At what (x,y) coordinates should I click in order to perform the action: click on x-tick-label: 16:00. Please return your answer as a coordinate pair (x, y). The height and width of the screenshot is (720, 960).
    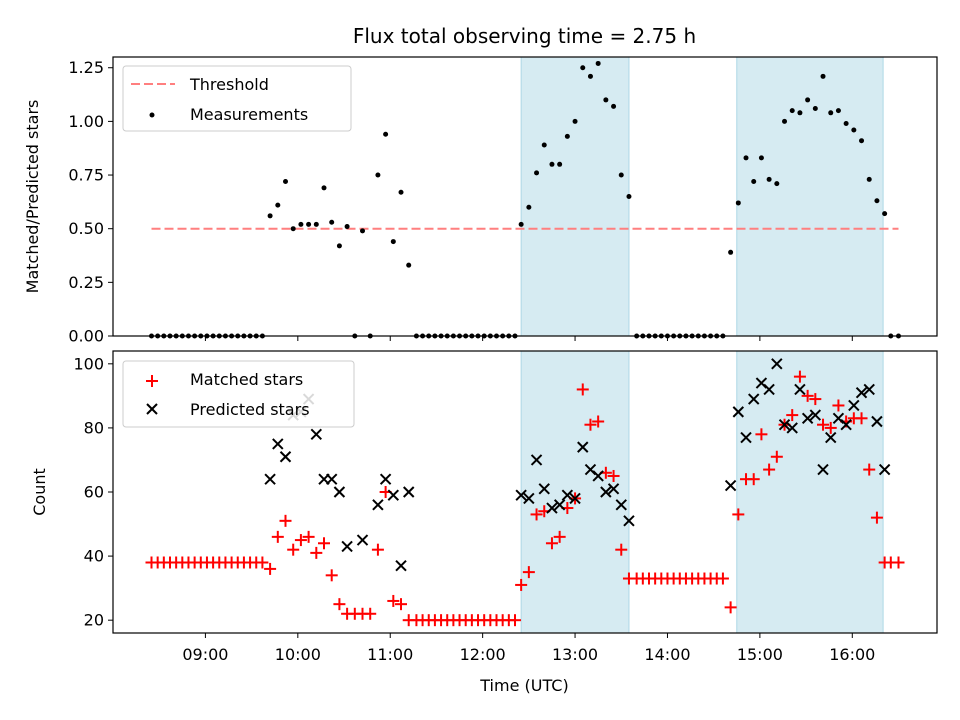
    Looking at the image, I should click on (852, 654).